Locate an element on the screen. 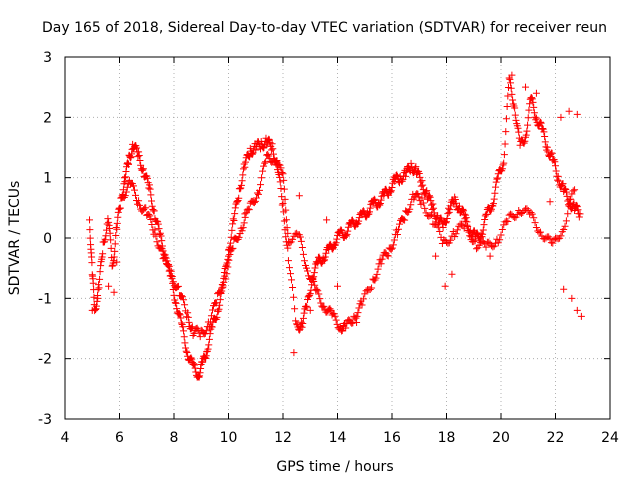 The image size is (640, 480). y-tick-label: 0 is located at coordinates (47, 239).